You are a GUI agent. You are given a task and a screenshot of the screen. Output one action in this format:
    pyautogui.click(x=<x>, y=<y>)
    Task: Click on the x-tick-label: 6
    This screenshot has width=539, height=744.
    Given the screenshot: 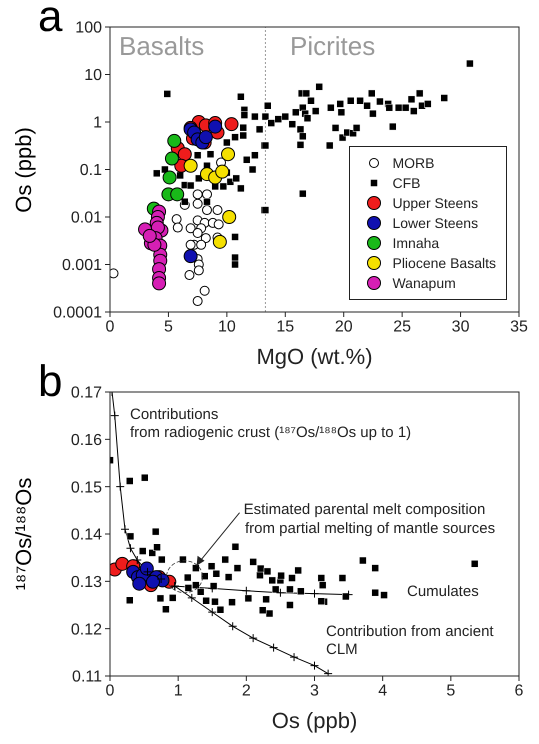 What is the action you would take?
    pyautogui.click(x=519, y=691)
    